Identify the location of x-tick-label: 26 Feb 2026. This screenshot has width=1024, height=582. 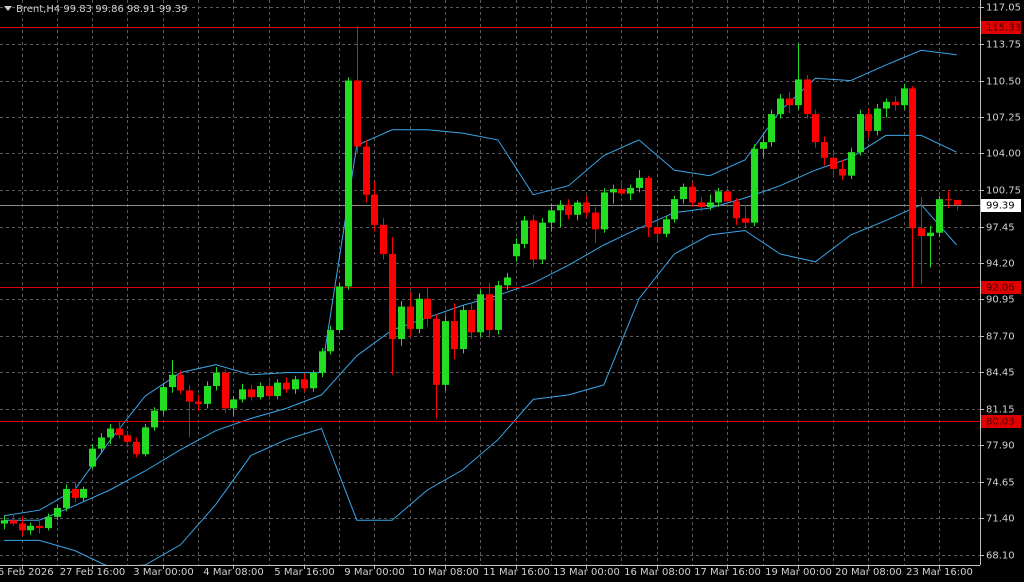
(27, 572).